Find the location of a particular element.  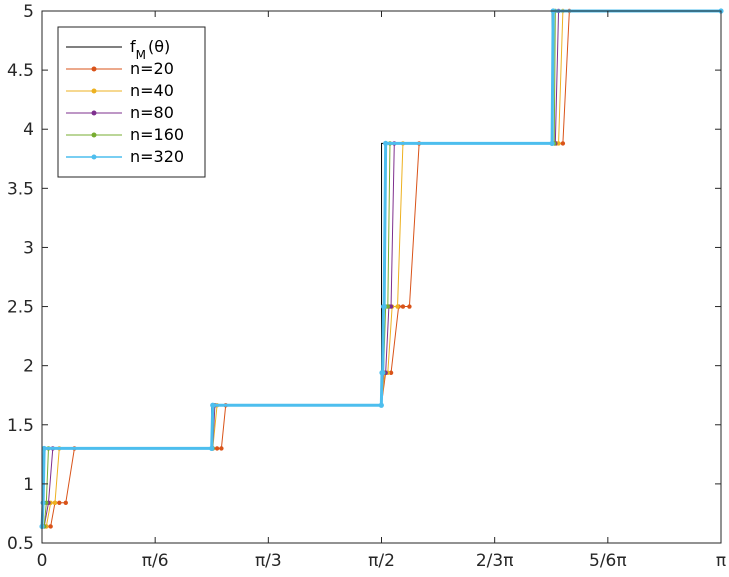

legend-label: fM (θ) is located at coordinates (150, 49).